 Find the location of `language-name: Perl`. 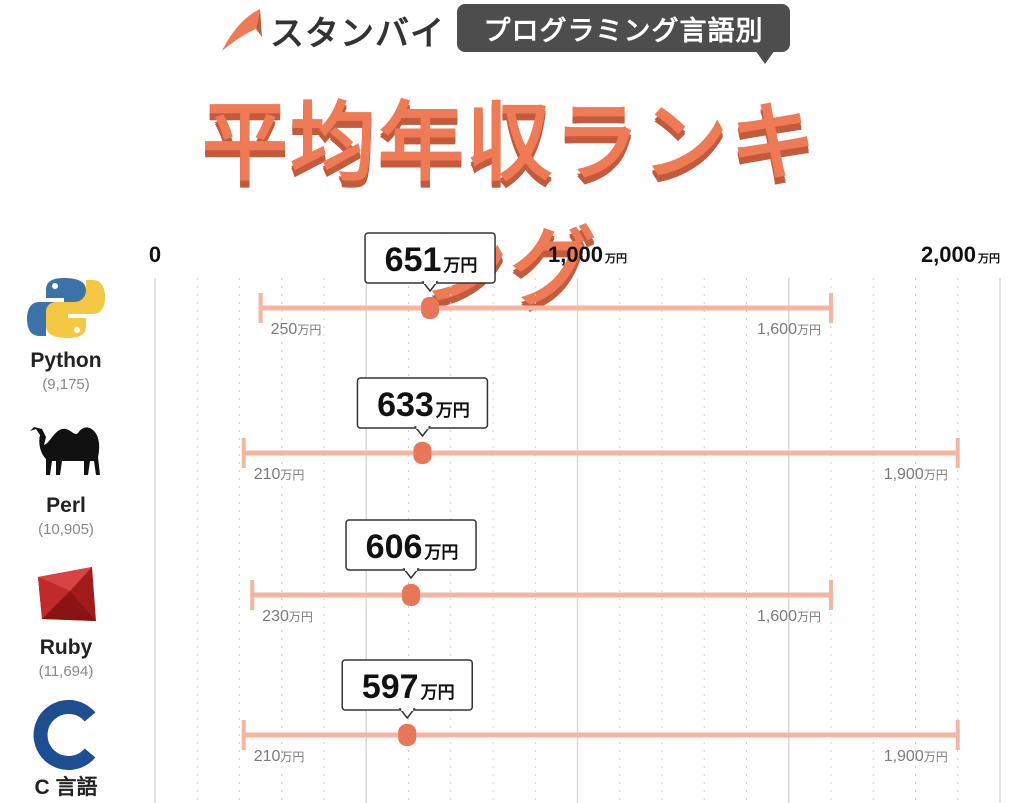

language-name: Perl is located at coordinates (66, 505).